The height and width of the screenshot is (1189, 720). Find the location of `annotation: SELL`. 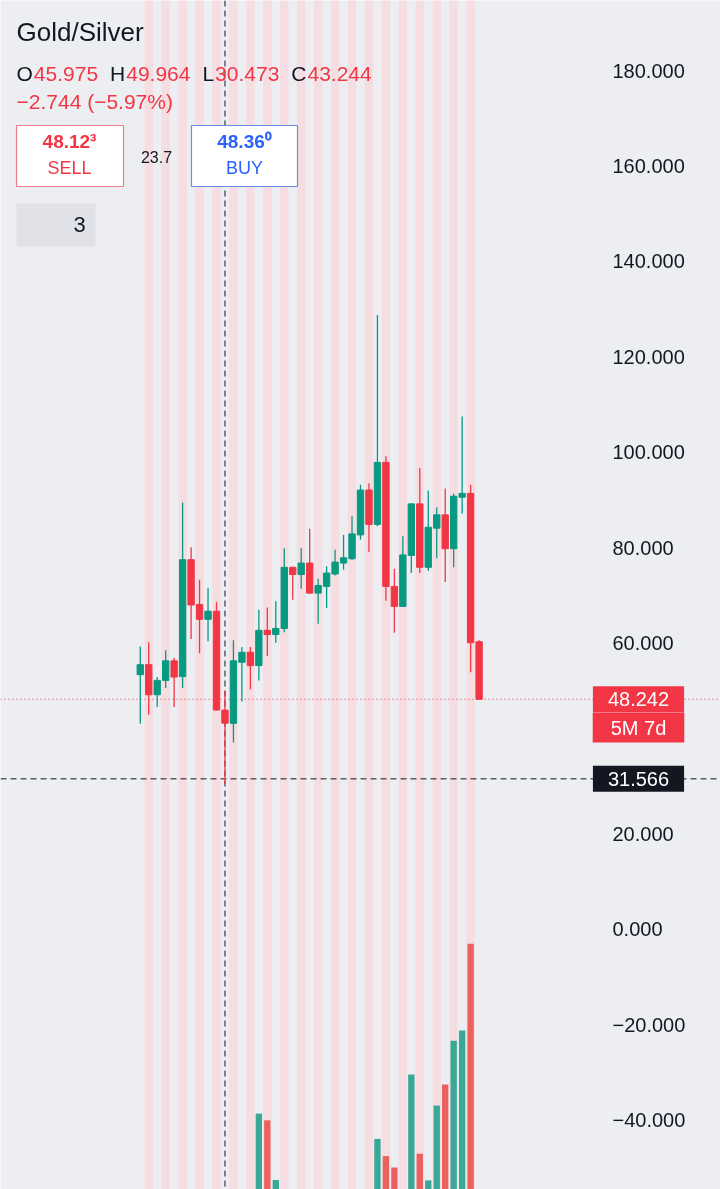

annotation: SELL is located at coordinates (69, 167).